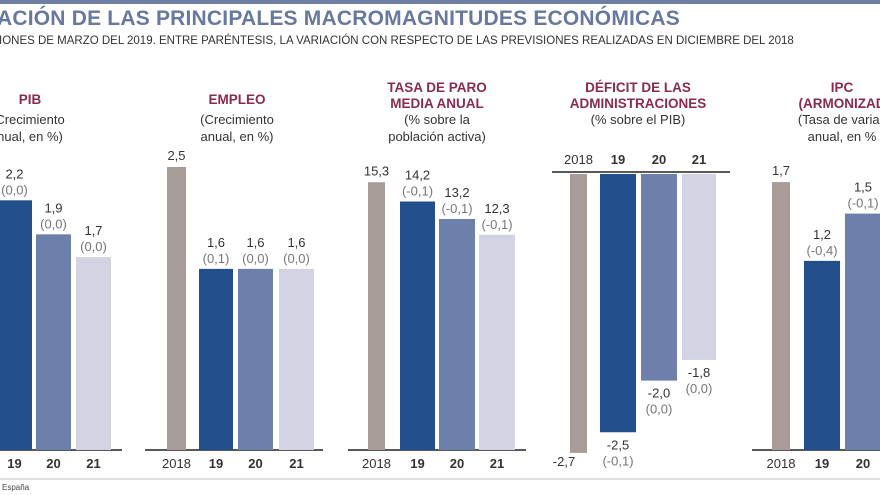 The width and height of the screenshot is (880, 495). I want to click on value-label: 14,2, so click(417, 175).